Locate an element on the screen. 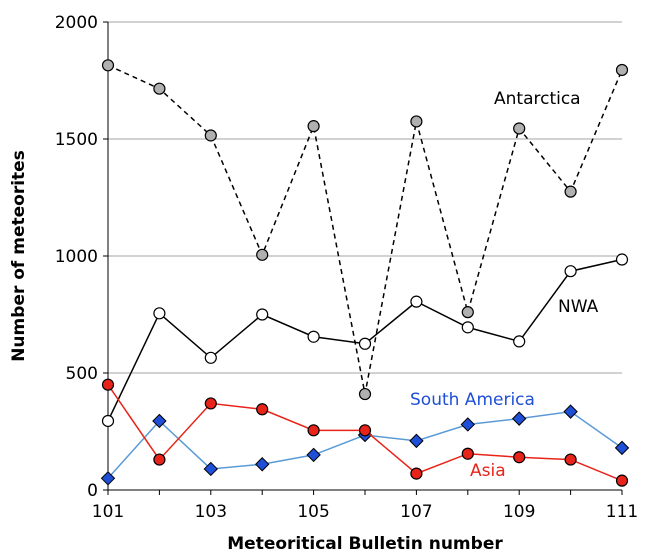  y-tick-label: 0 is located at coordinates (92, 491).